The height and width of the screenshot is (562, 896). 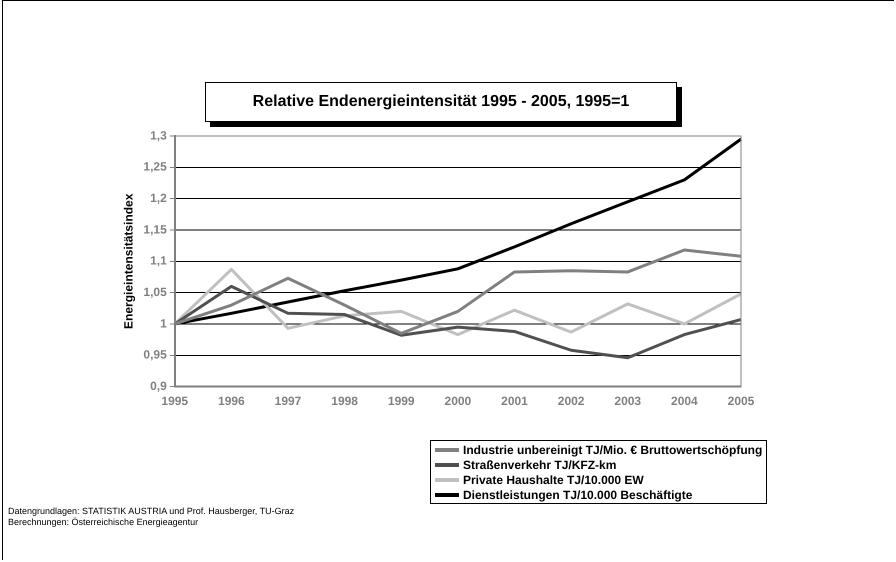 I want to click on x-tick-label: 1997, so click(x=288, y=401).